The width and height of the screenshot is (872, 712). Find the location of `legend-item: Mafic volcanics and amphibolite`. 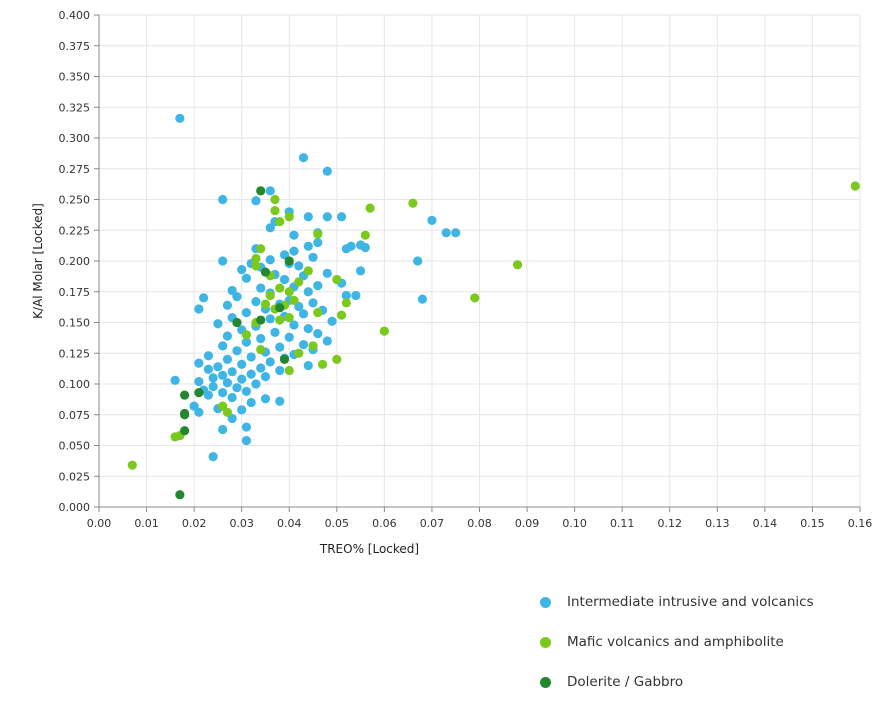

legend-item: Mafic volcanics and amphibolite is located at coordinates (677, 642).